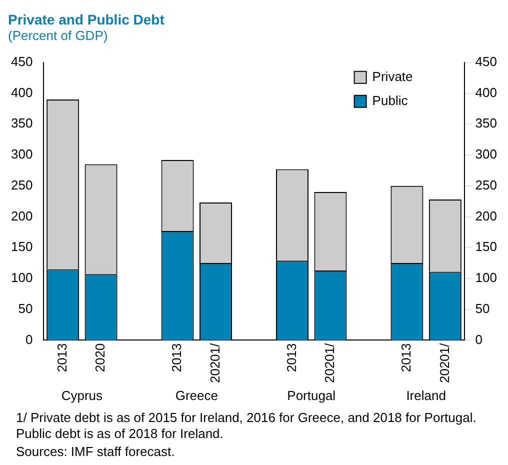  I want to click on text: Cyprus, so click(82, 396).